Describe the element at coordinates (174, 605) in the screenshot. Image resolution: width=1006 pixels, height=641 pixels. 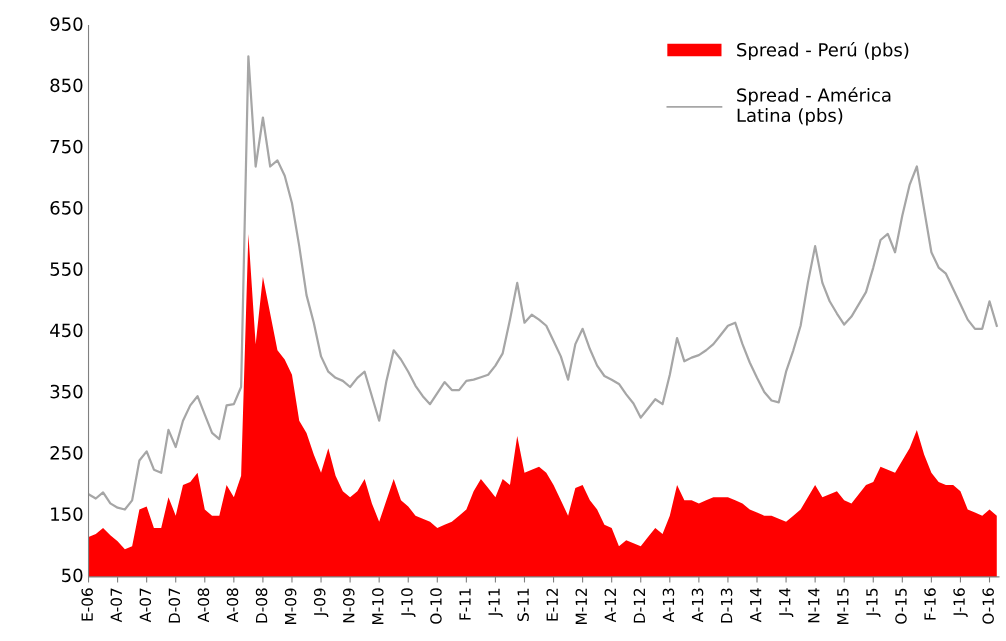
I see `x-tick-label: D-07` at that location.